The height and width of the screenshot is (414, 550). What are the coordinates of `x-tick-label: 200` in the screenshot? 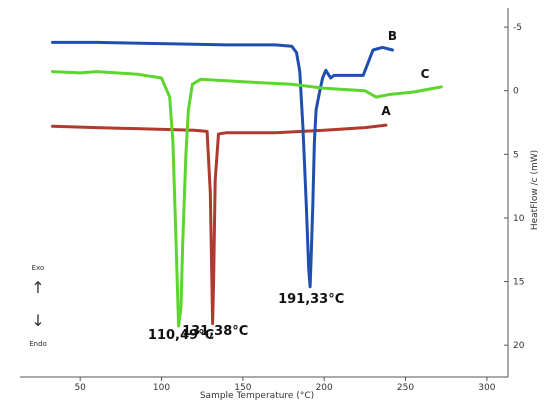 It's located at (324, 388).